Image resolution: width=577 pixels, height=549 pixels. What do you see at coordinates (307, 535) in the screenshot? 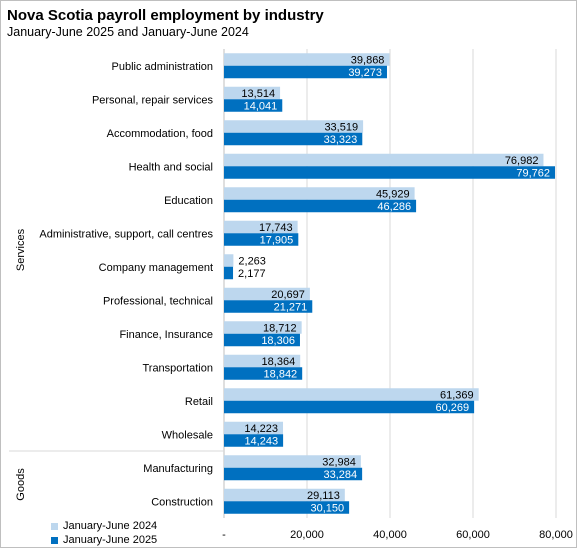
I see `x-tick-label-1: 20,000` at bounding box center [307, 535].